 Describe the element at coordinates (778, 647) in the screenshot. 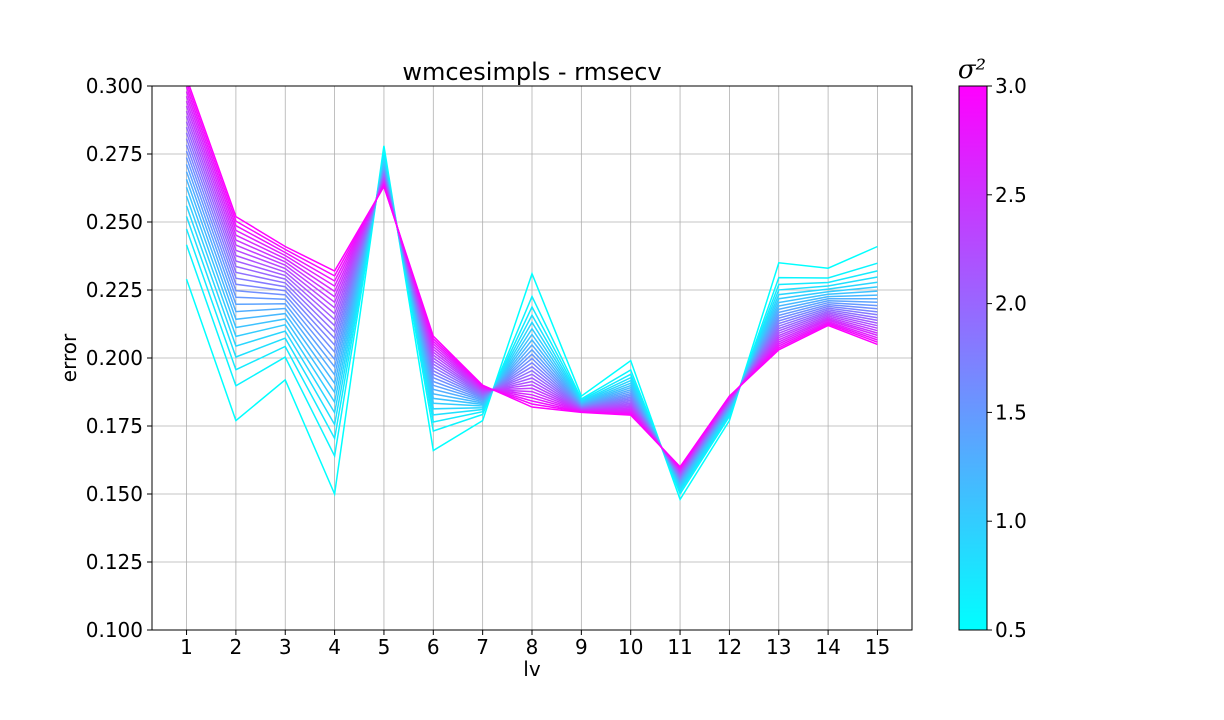

I see `x-tick-label: 13` at that location.